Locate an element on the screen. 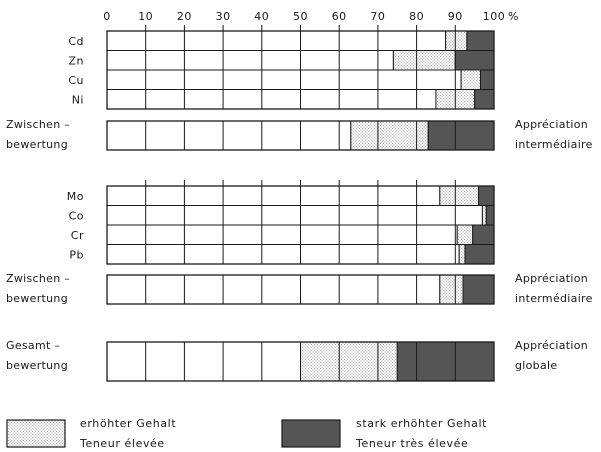 The width and height of the screenshot is (601, 452). legend-label-strongly-elevated: Teneur très élevée is located at coordinates (411, 443).